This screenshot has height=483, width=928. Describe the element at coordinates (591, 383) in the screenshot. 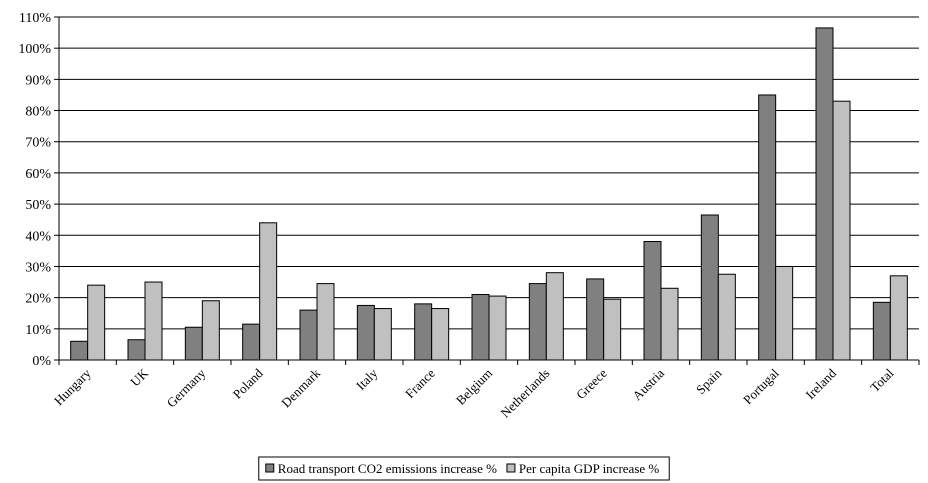

I see `x-category-label: Greece` at that location.